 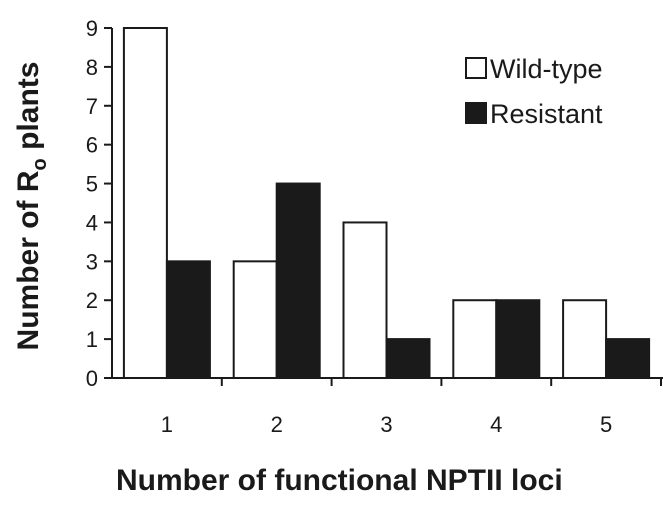 I want to click on x-tick-label: 3, so click(x=386, y=424).